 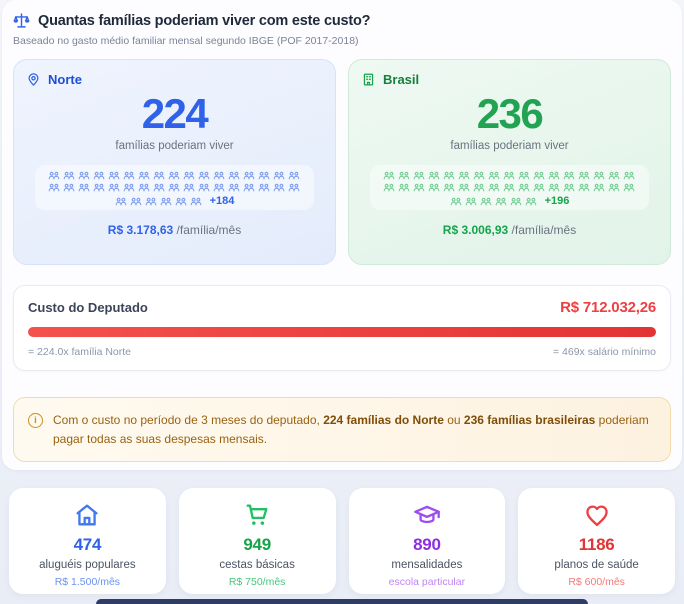 I want to click on brasil-families-pictogram: +196, so click(x=509, y=187).